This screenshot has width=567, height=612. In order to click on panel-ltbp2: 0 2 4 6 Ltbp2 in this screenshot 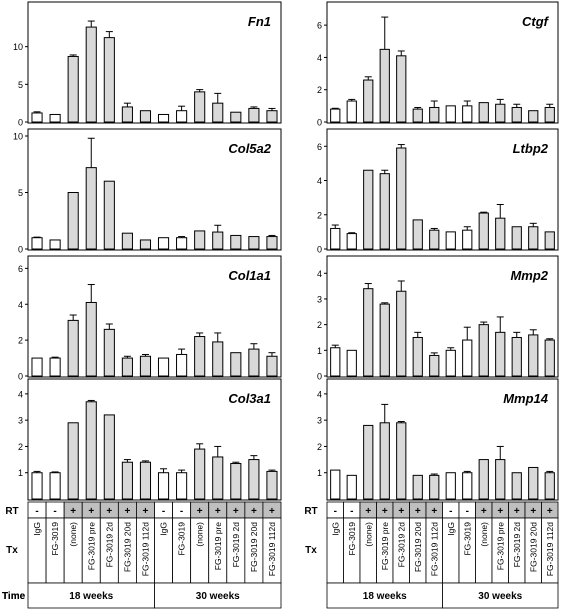, I will do `click(438, 191)`.